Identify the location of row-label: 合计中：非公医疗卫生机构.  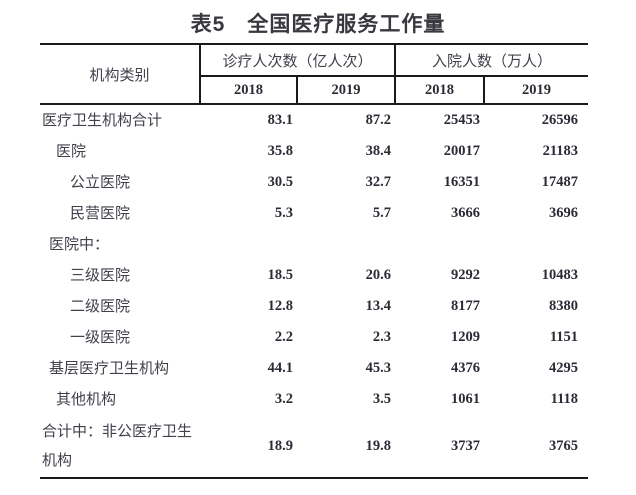
(117, 445).